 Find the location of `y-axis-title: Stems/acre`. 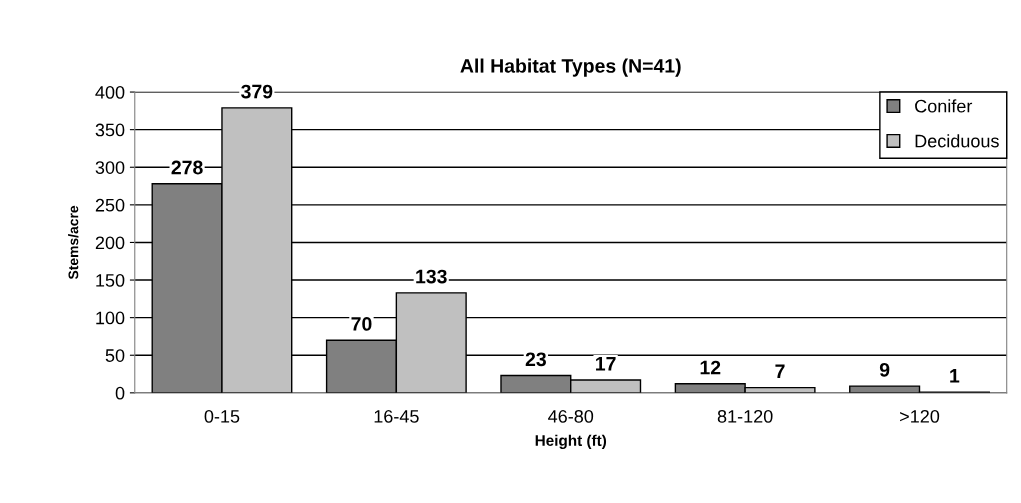

y-axis-title: Stems/acre is located at coordinates (73, 242).